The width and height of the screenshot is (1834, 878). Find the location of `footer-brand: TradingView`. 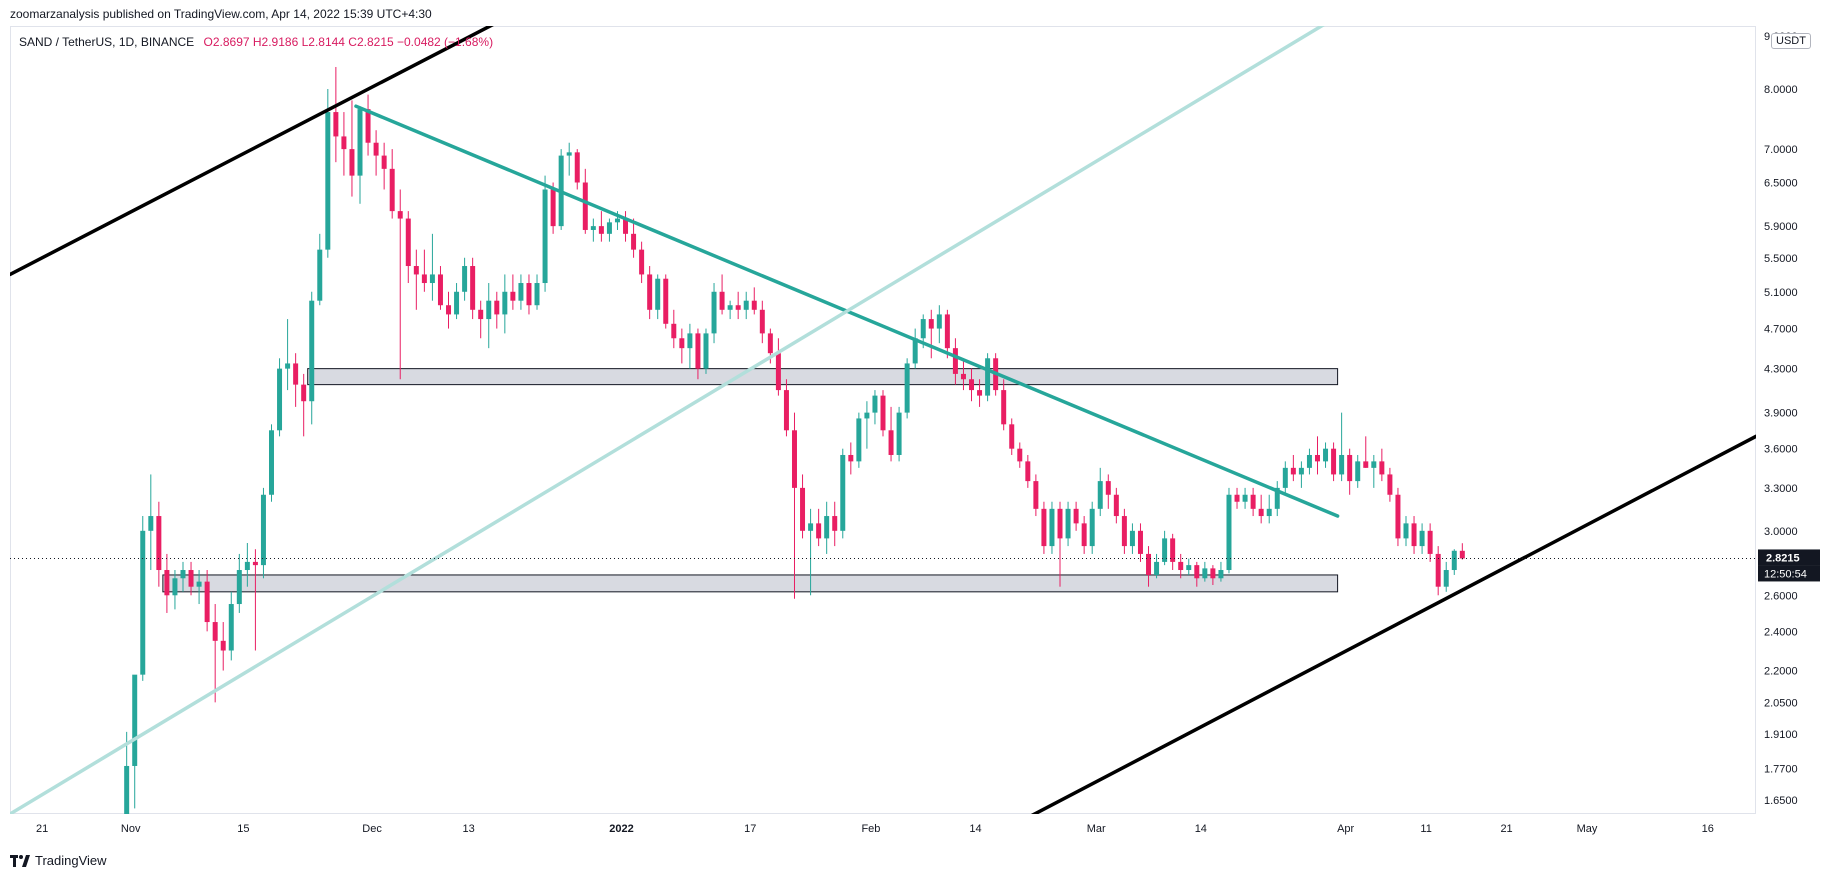

footer-brand: TradingView is located at coordinates (58, 860).